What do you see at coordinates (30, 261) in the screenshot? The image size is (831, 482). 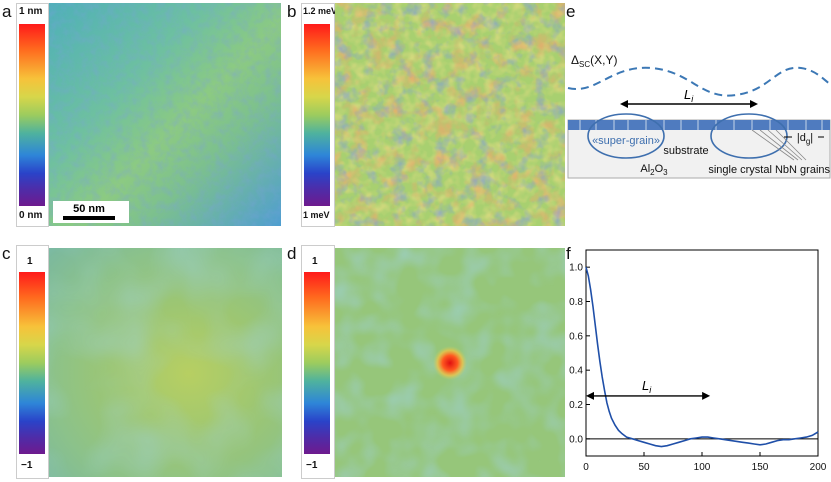 I see `colorbar-c-max: 1` at bounding box center [30, 261].